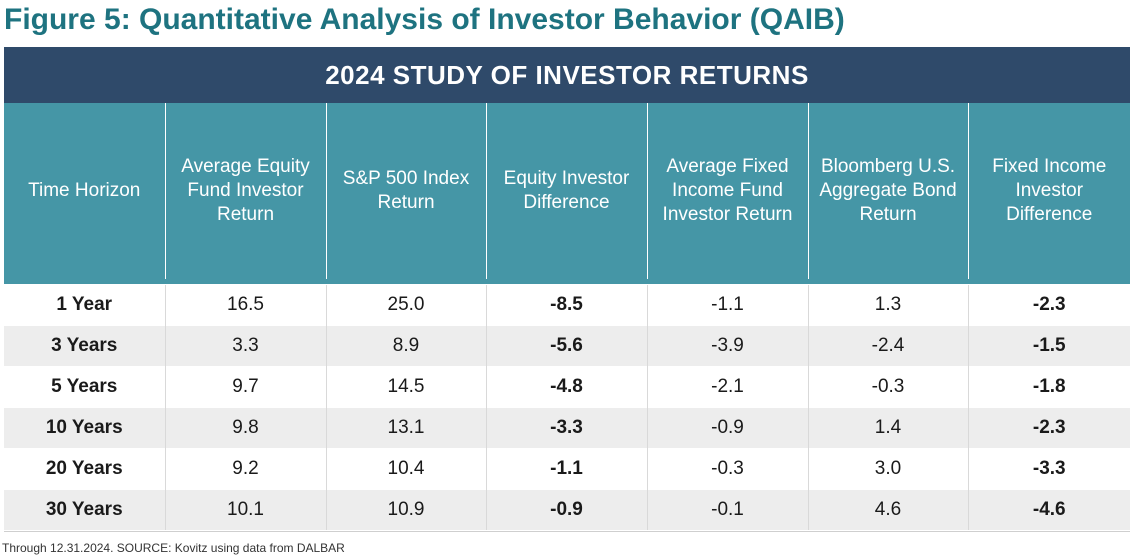 This screenshot has height=560, width=1136. Describe the element at coordinates (727, 346) in the screenshot. I see `table-cell: -3.9` at that location.